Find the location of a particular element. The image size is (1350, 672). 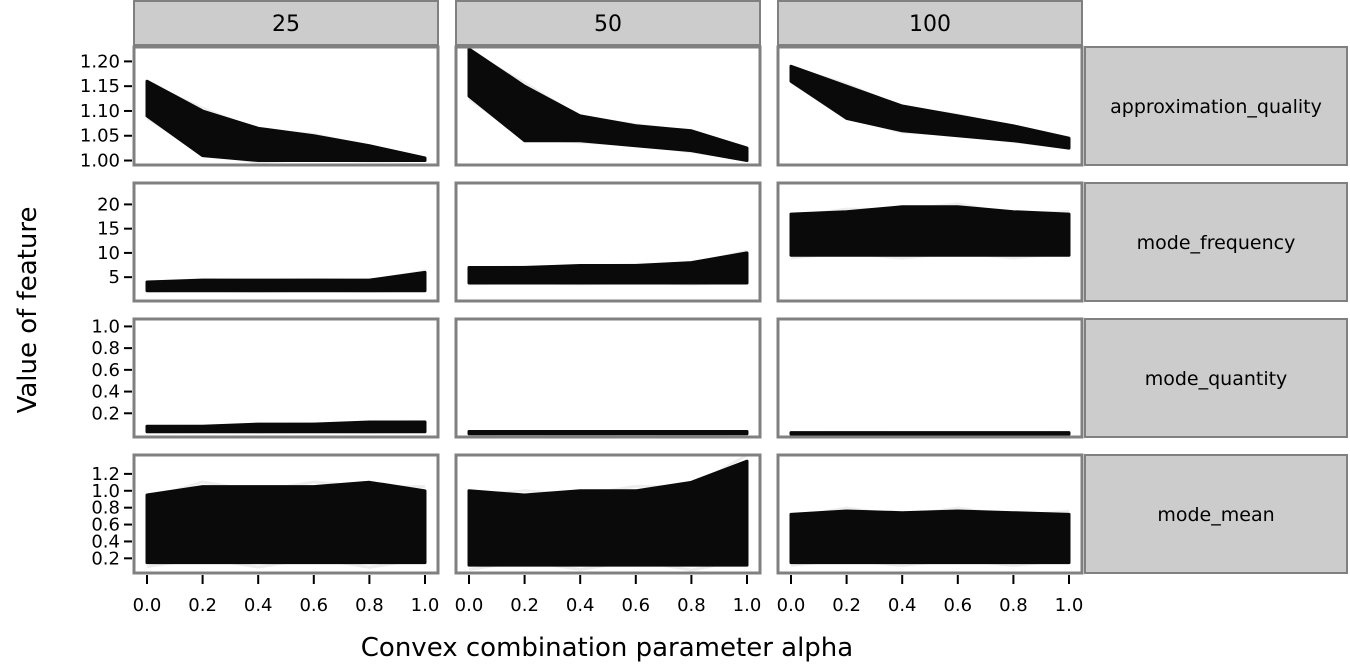

y-tick-label: 1.2 is located at coordinates (105, 474).